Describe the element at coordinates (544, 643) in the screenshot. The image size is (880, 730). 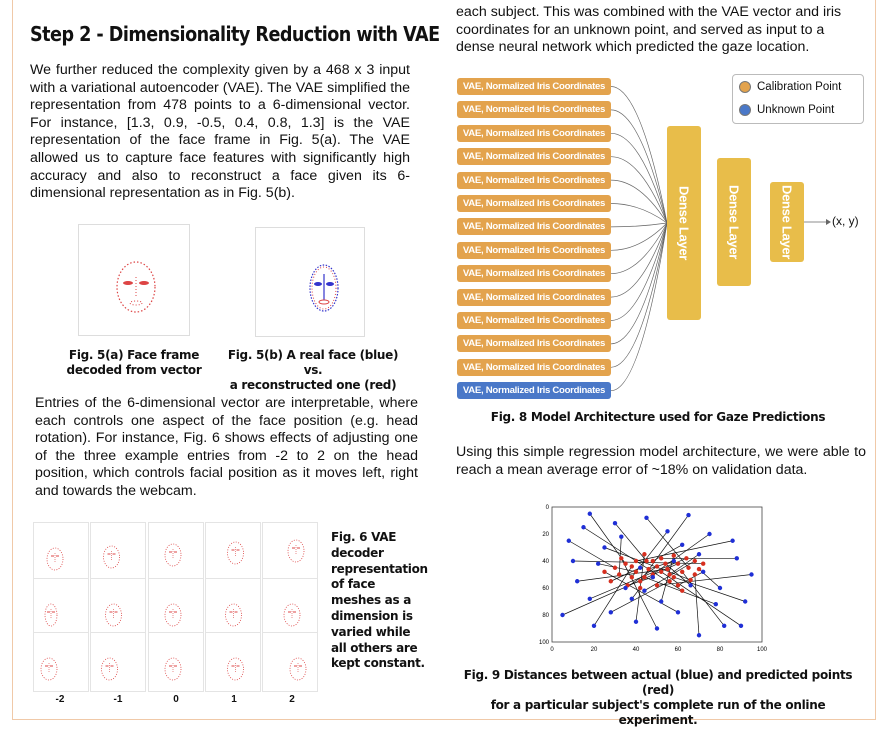
I see `y-tick-label: 100` at that location.